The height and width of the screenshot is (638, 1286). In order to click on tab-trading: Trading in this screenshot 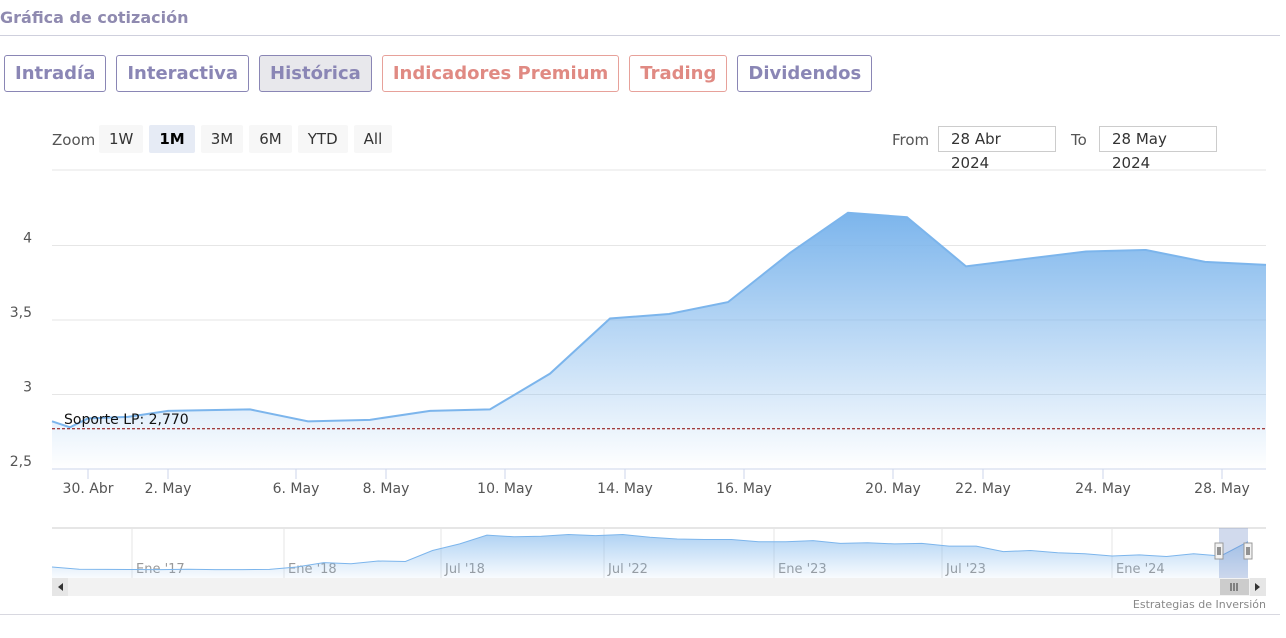, I will do `click(678, 73)`.